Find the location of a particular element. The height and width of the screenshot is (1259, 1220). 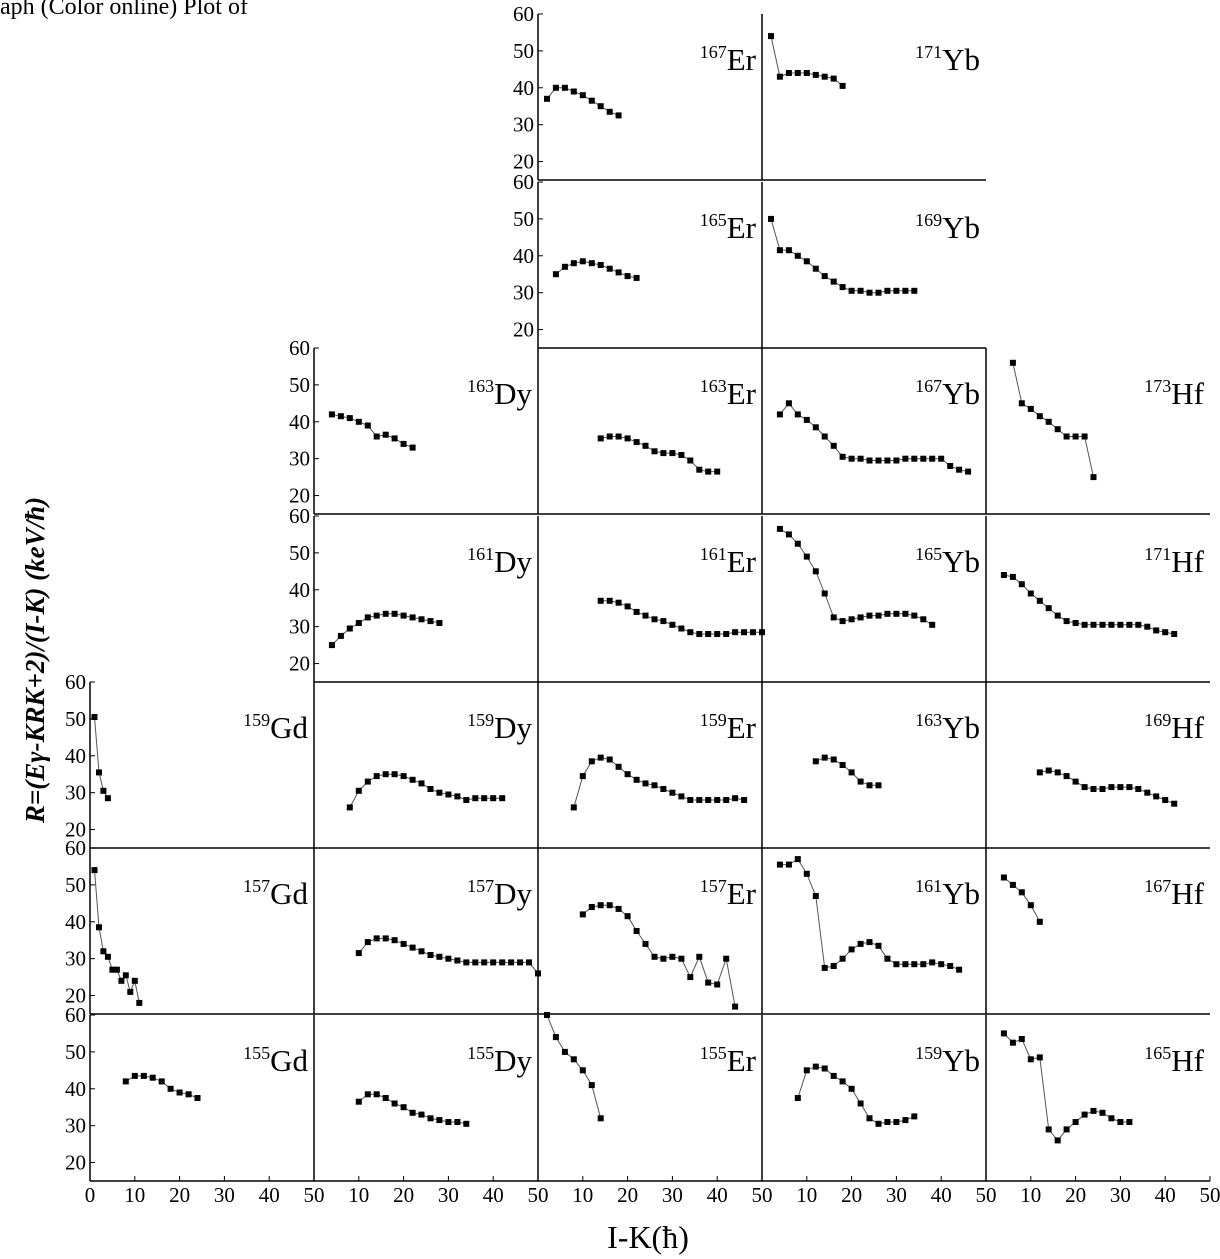

caption-fragment: aph (Color online) Plot of is located at coordinates (124, 10).